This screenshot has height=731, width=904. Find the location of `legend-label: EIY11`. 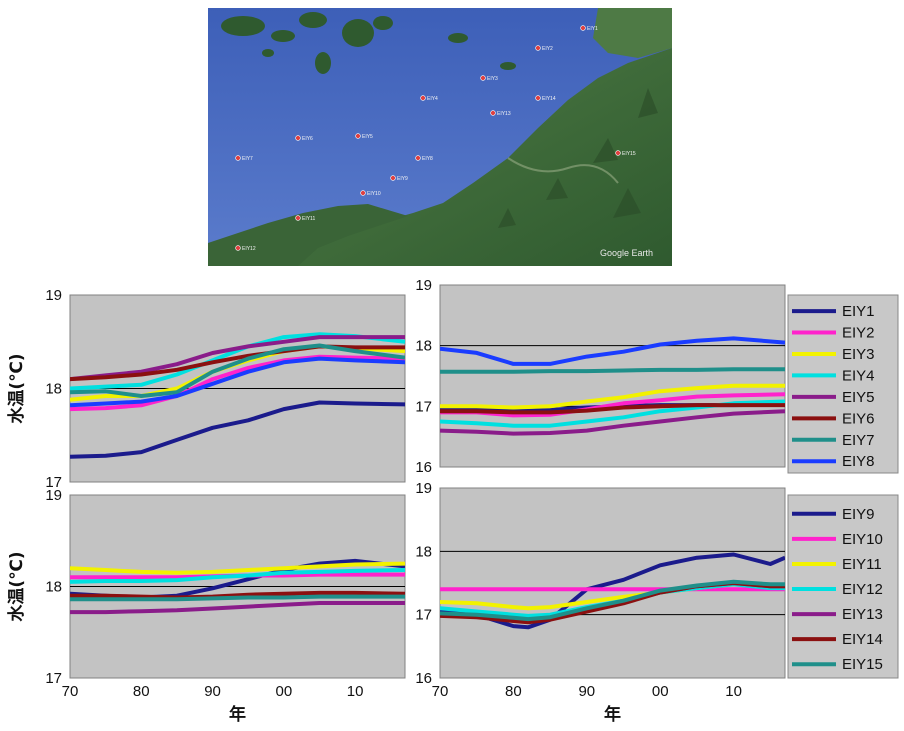

legend-label: EIY11 is located at coordinates (862, 564).